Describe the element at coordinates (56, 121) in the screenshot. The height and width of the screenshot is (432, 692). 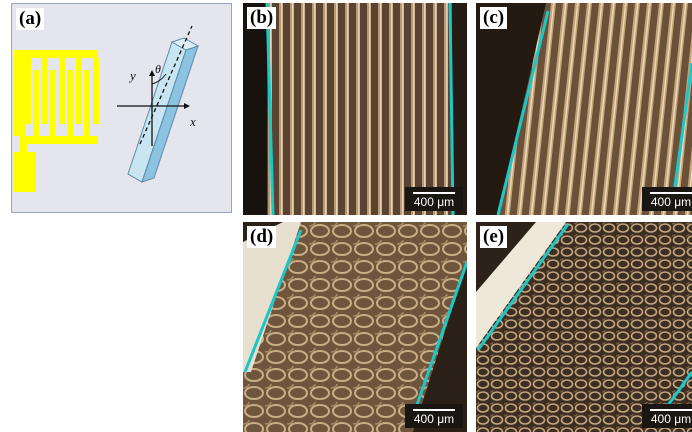
I see `electrode-icon` at that location.